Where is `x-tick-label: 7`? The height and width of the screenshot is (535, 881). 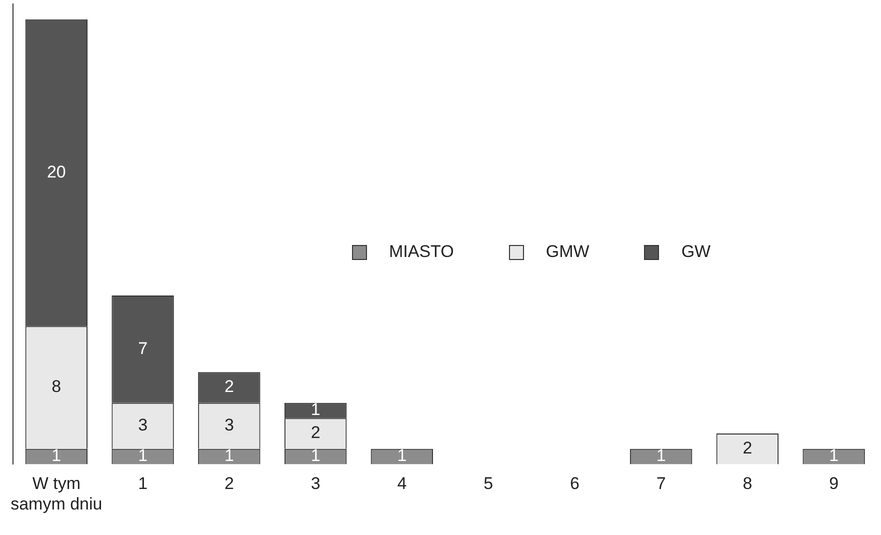
x-tick-label: 7 is located at coordinates (661, 484).